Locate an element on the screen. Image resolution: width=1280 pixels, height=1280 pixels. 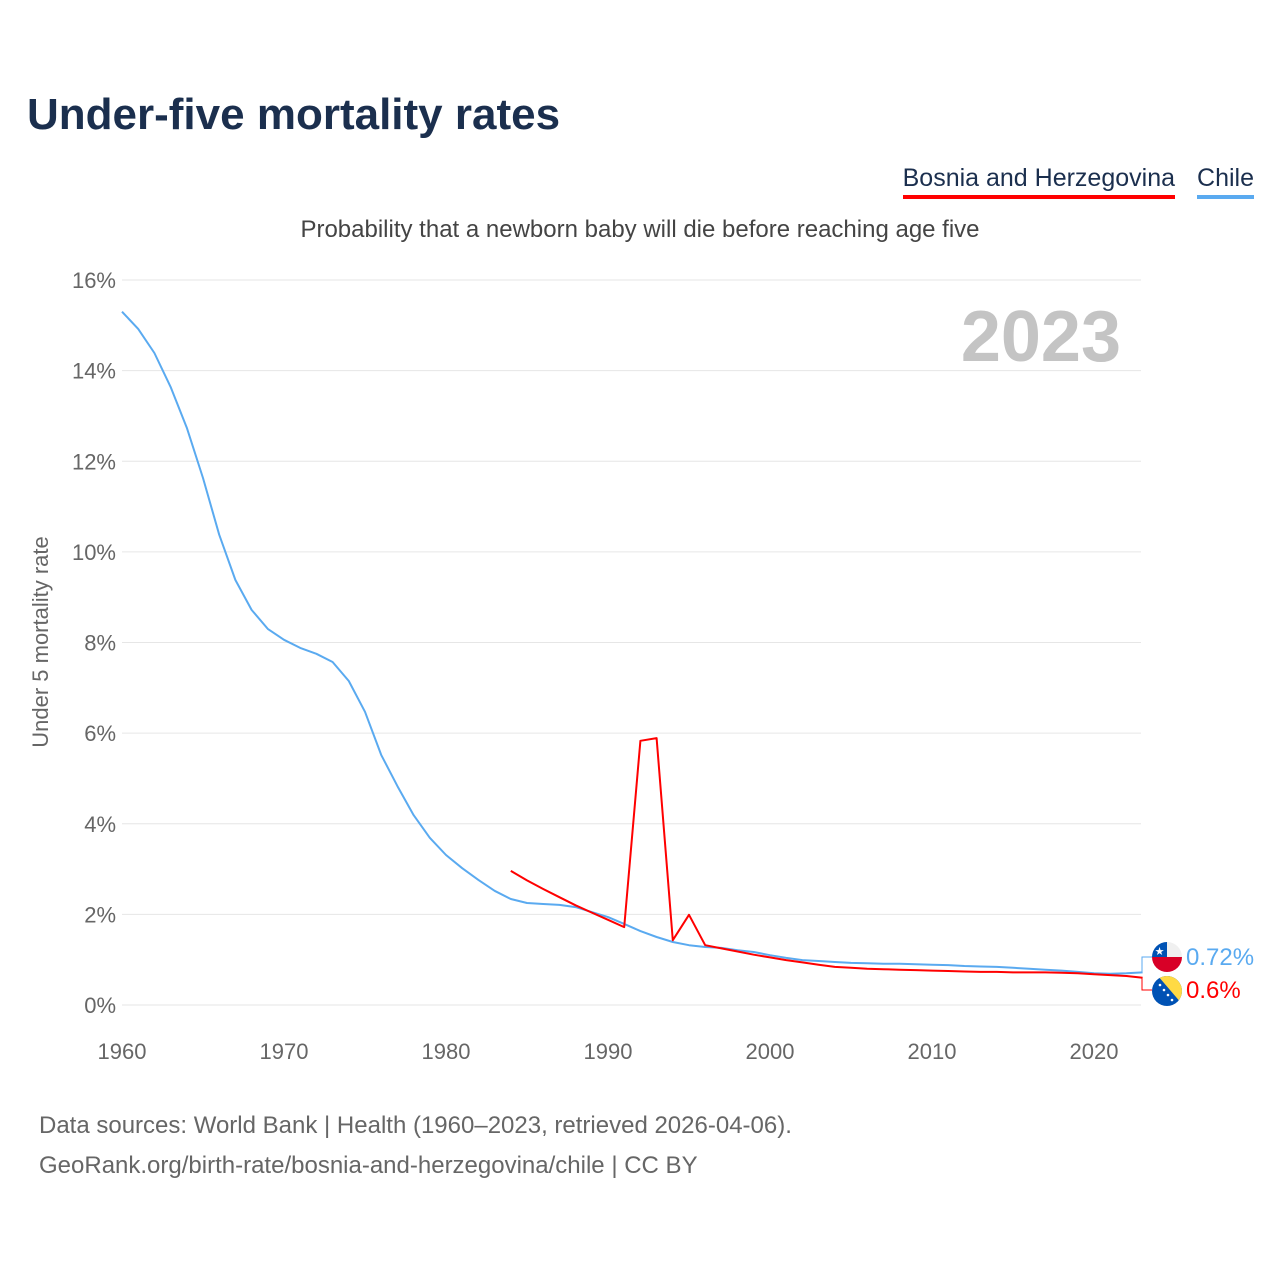
y-tick-label: 14% is located at coordinates (94, 371).